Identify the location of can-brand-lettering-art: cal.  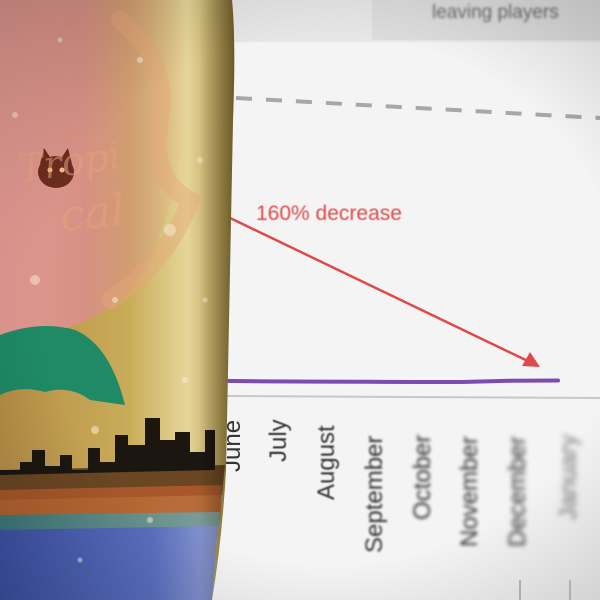
(92, 213).